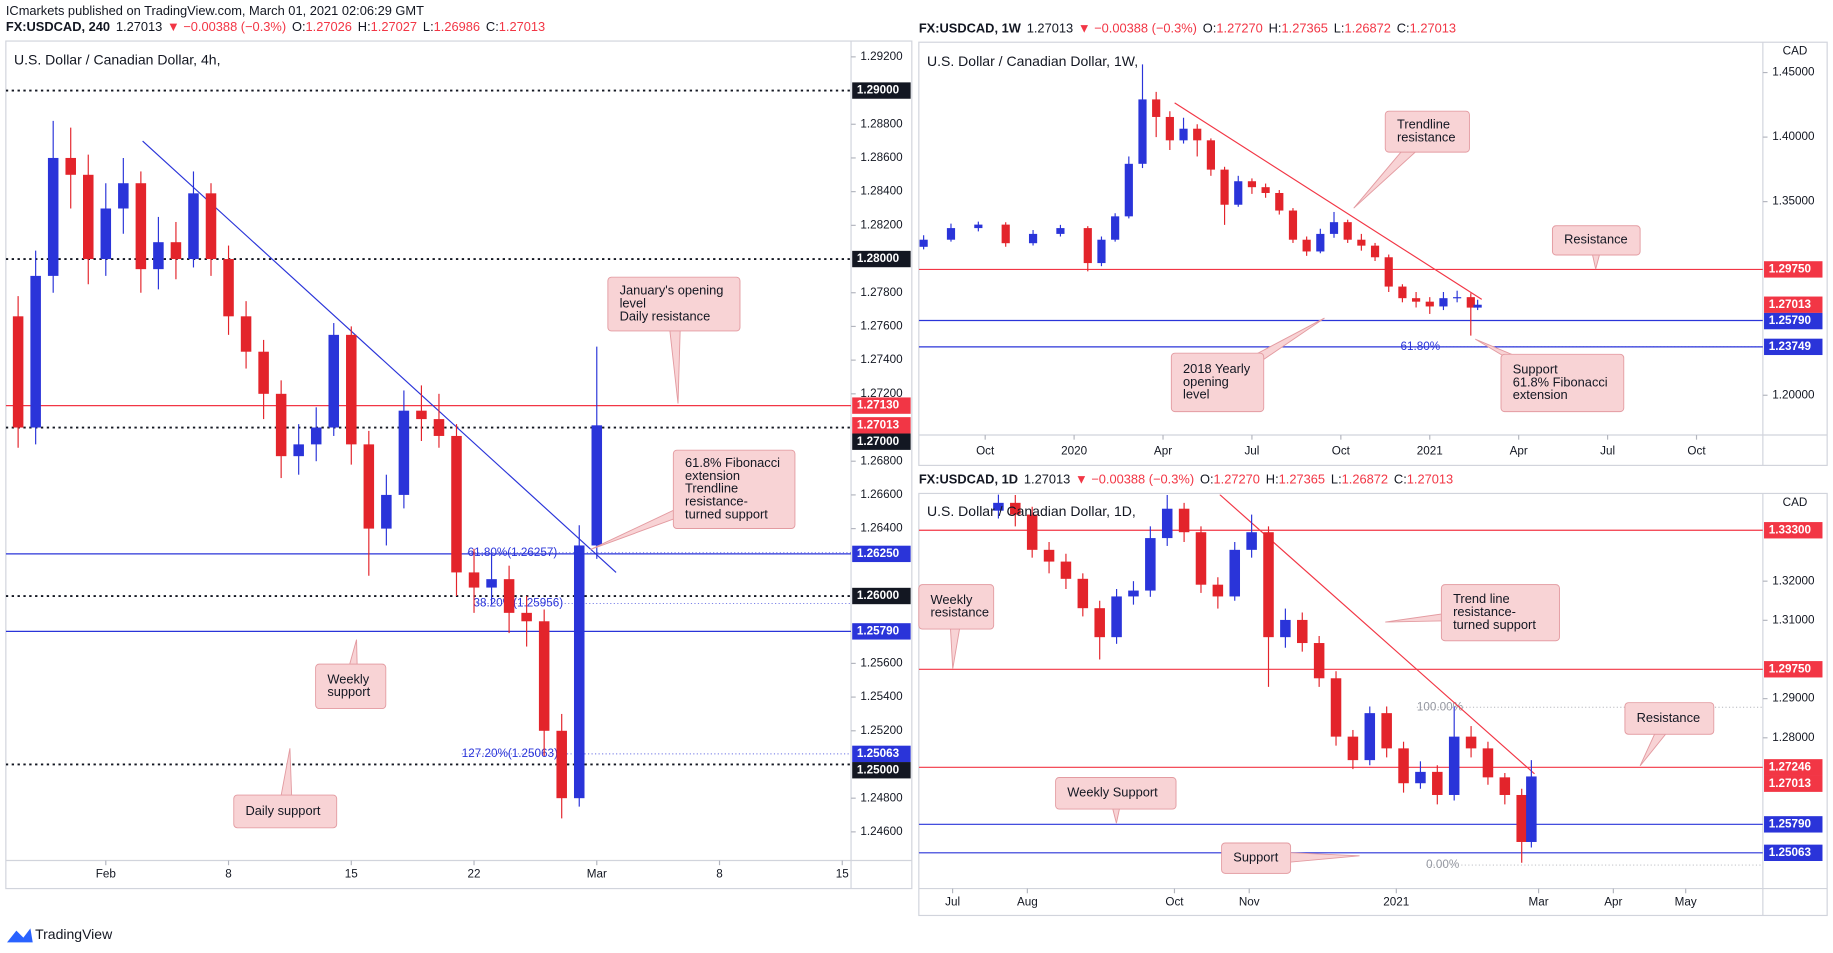  What do you see at coordinates (1340, 208) in the screenshot?
I see `plot-area: 61.80%` at bounding box center [1340, 208].